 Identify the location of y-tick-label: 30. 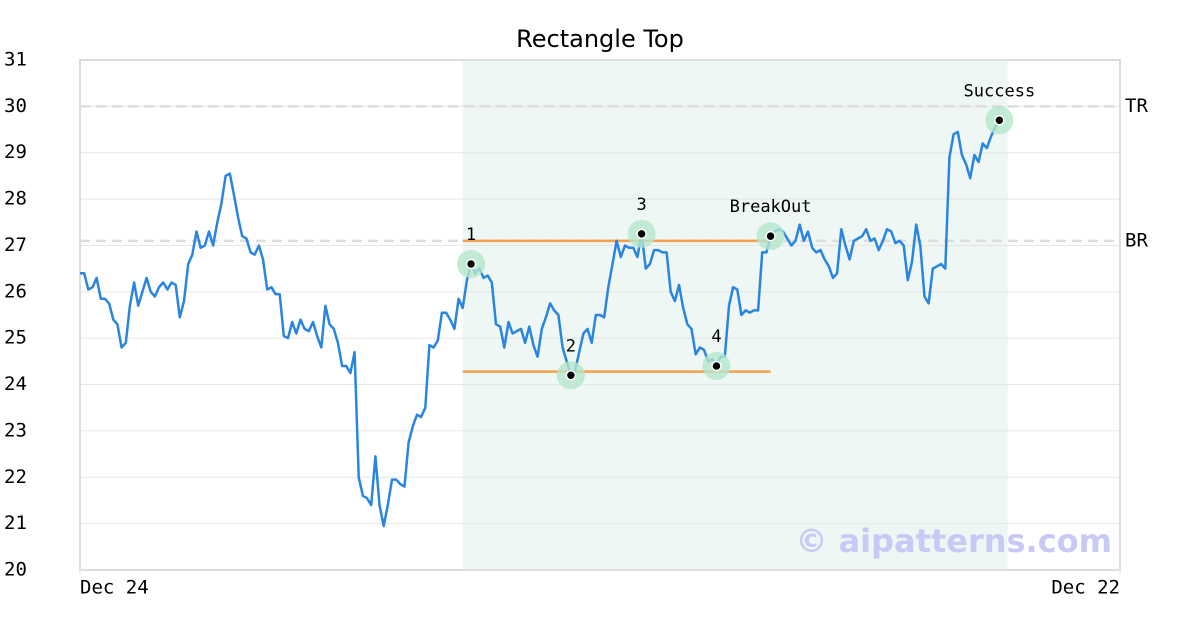
(15, 106).